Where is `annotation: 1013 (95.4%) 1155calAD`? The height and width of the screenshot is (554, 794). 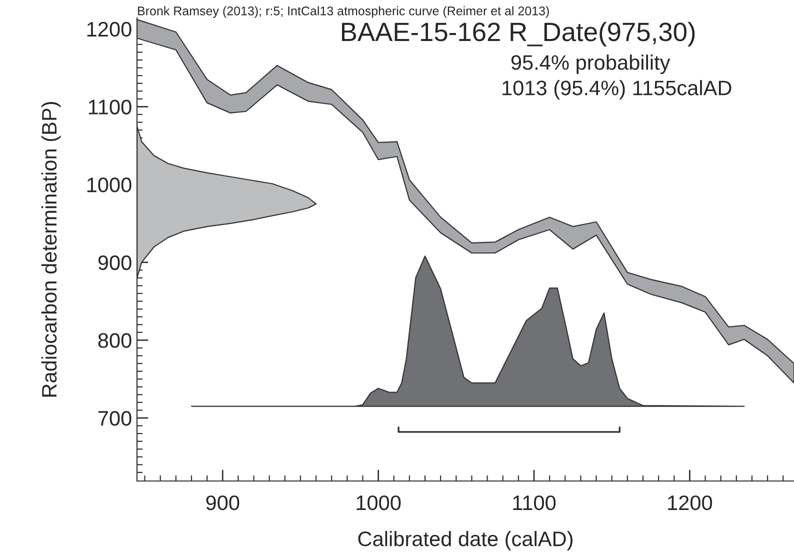 annotation: 1013 (95.4%) 1155calAD is located at coordinates (617, 90).